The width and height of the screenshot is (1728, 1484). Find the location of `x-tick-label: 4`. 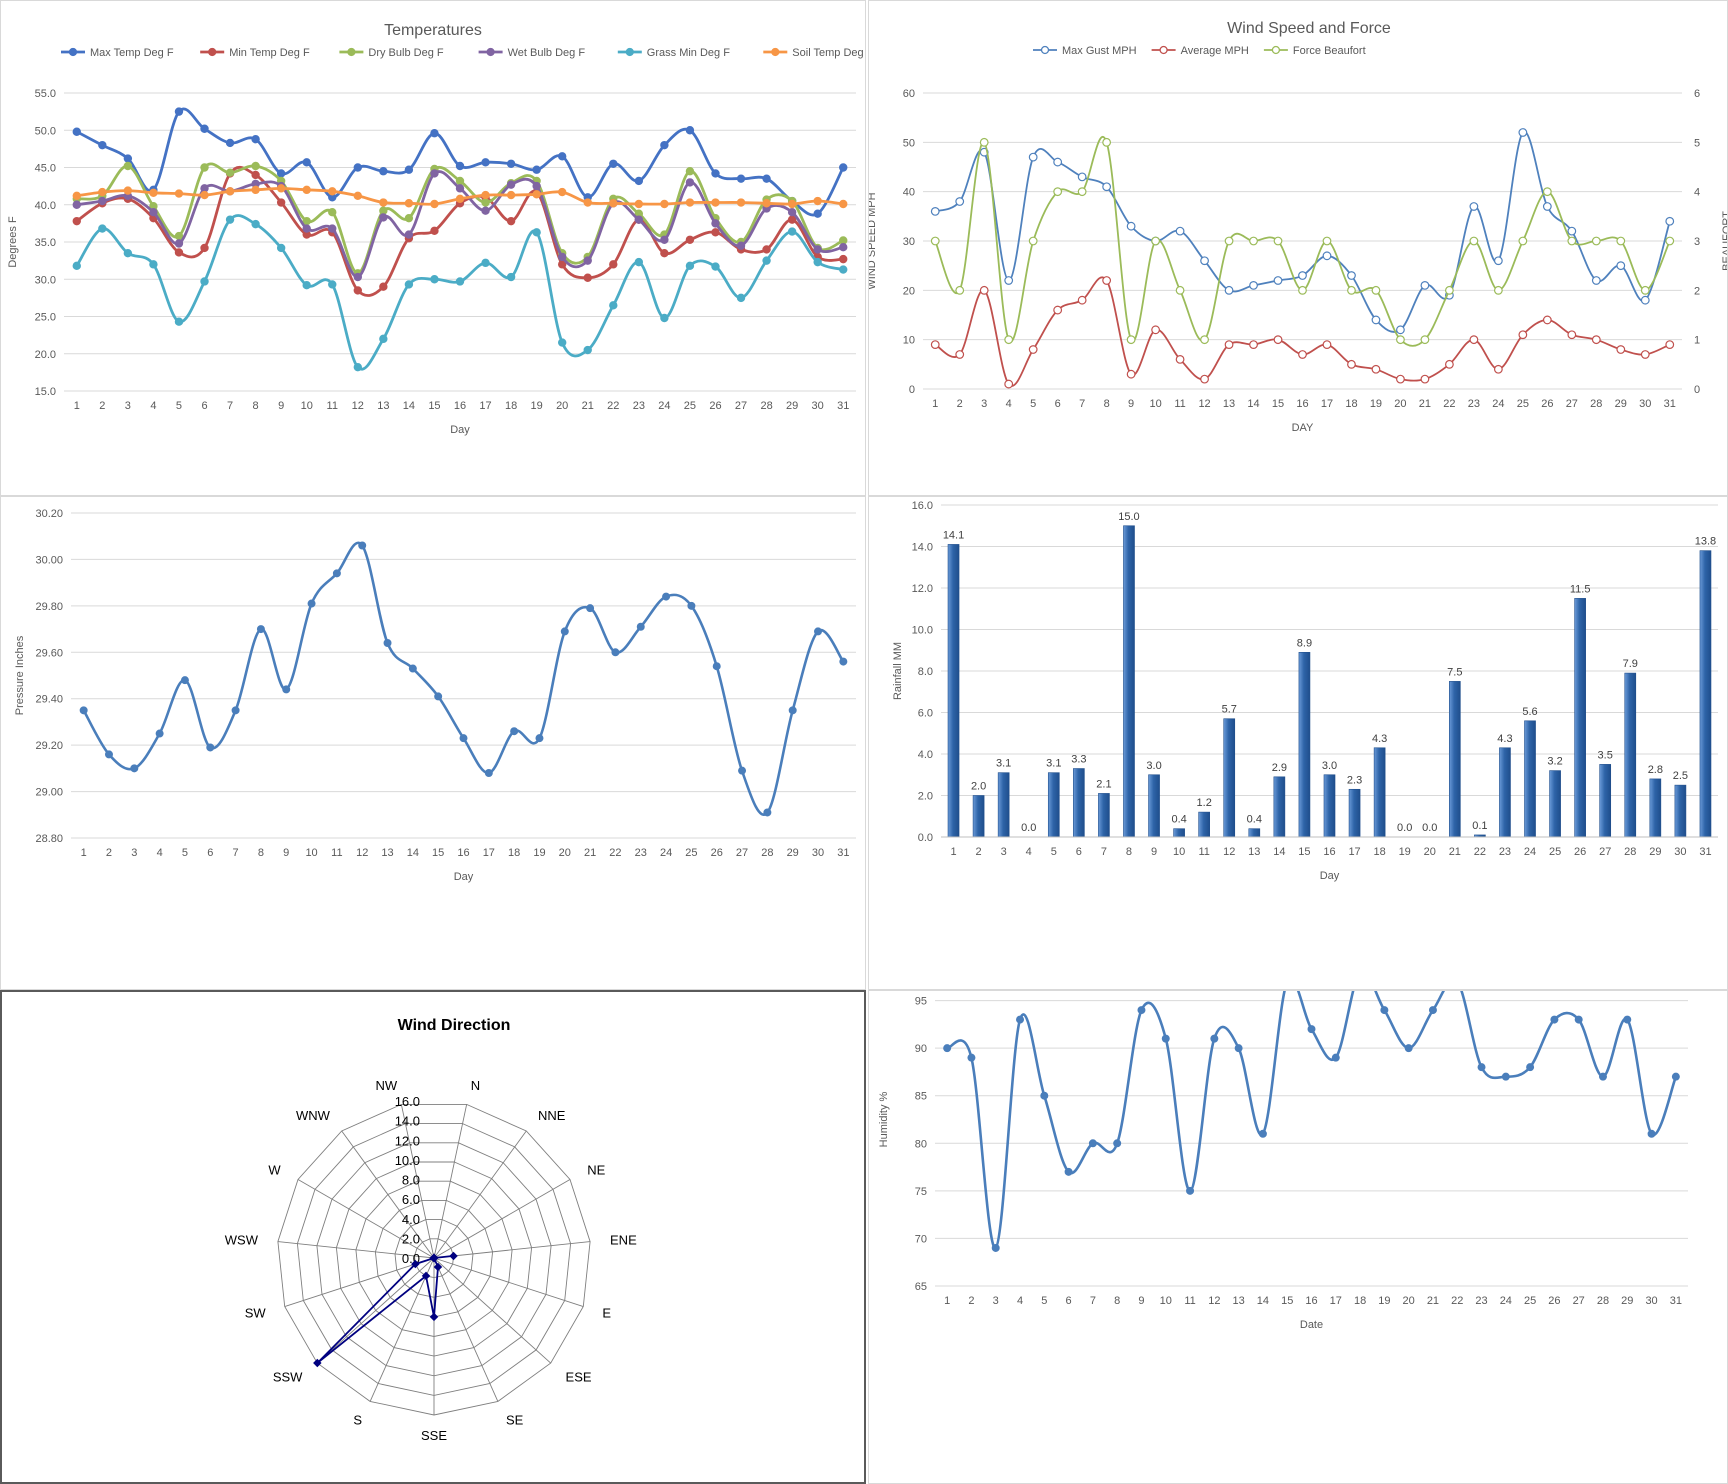

x-tick-label: 4 is located at coordinates (1029, 852).